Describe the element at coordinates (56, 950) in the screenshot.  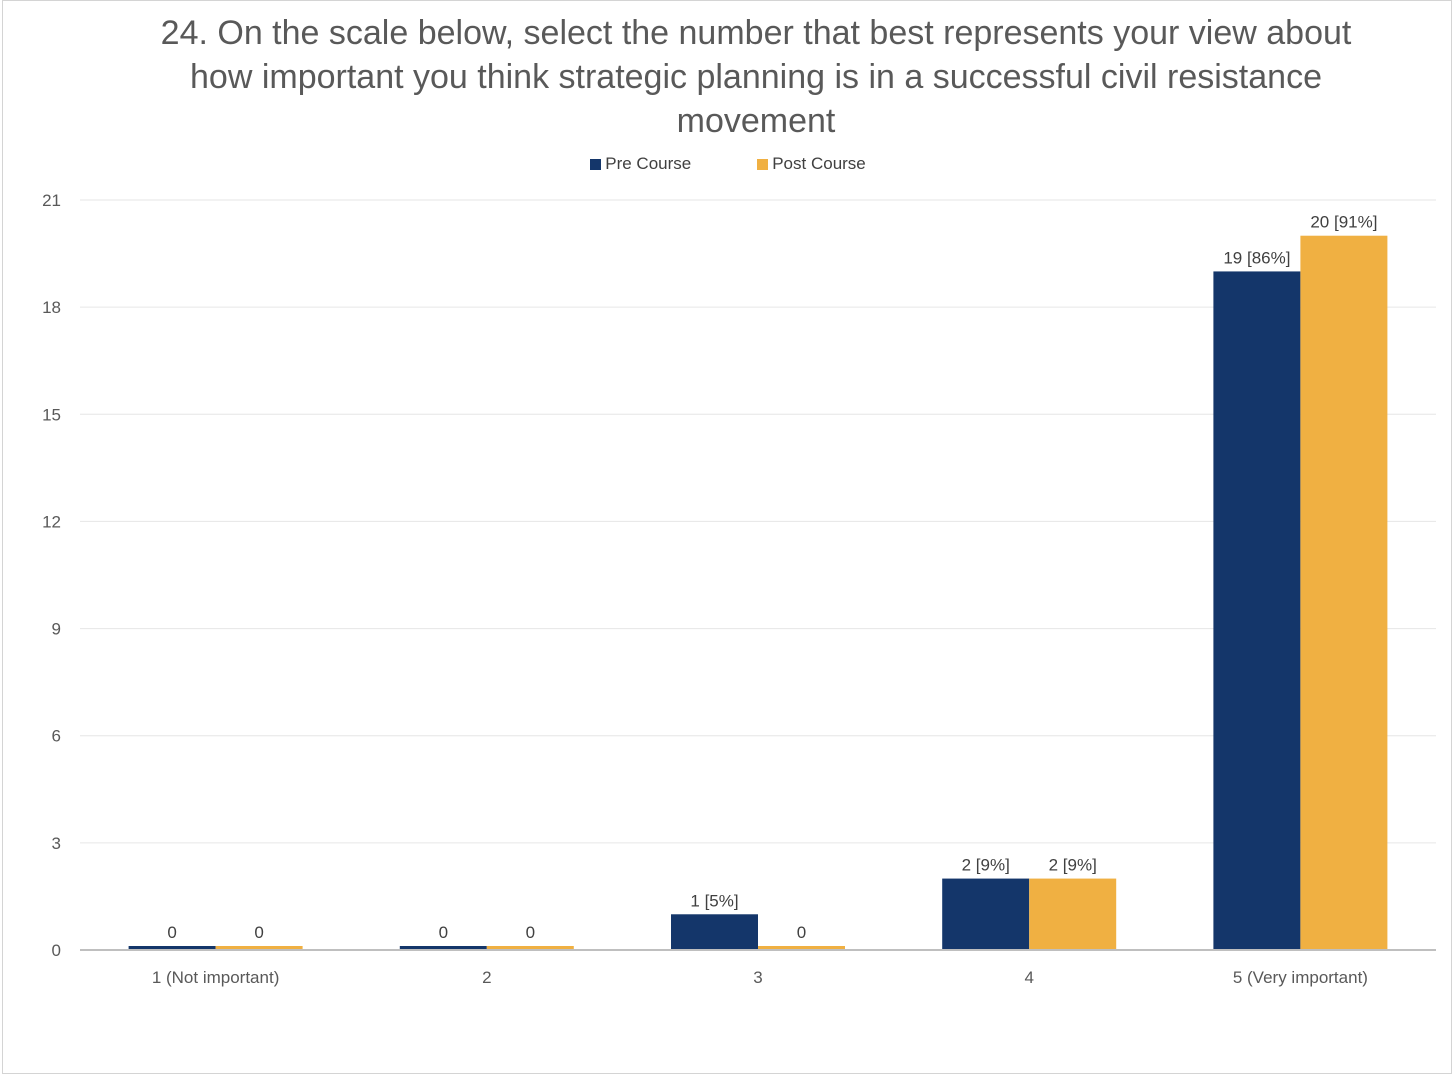
I see `y-tick-label: 0` at that location.